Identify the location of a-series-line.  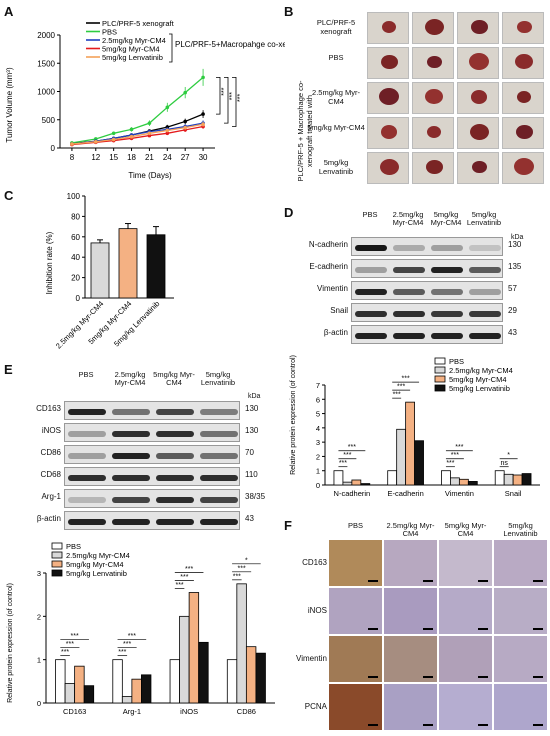
(137, 134).